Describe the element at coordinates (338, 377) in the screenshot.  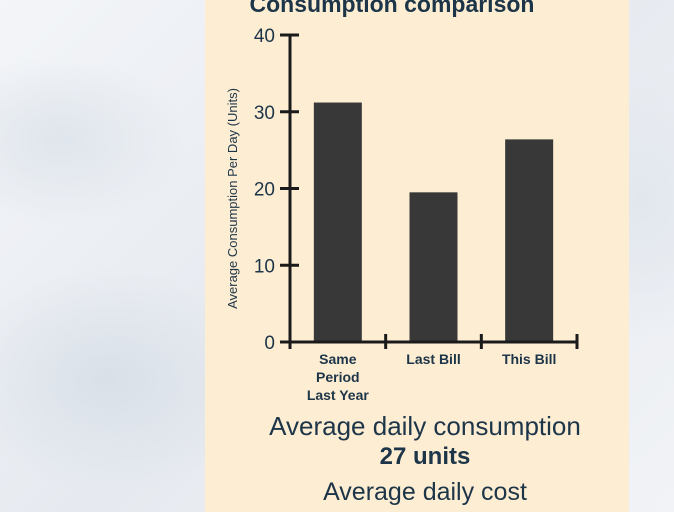
I see `x-tick-label: Same Period Last Year` at that location.